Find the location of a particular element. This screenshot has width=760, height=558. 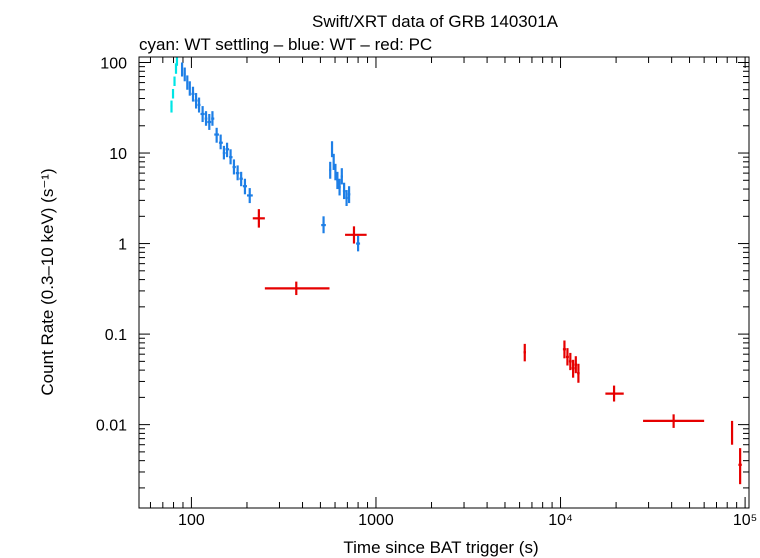

series-wt-settling is located at coordinates (174, 85).